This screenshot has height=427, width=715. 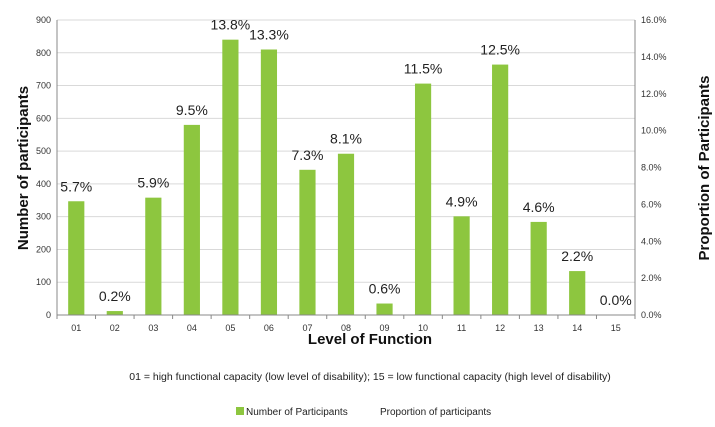 I want to click on x-tick-label: 05, so click(x=230, y=328).